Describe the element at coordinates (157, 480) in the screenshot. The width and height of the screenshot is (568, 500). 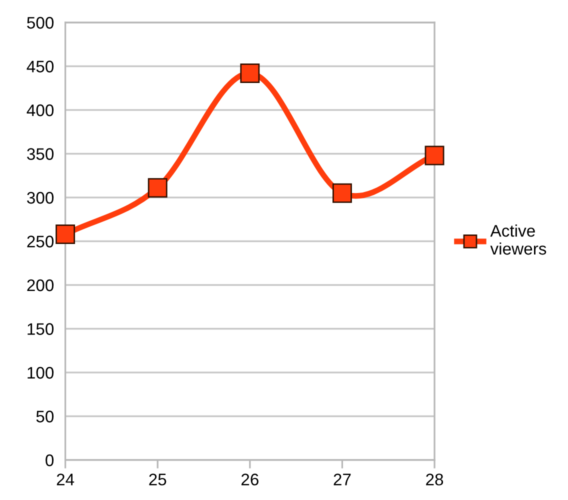
I see `x-tick-label: 25` at that location.